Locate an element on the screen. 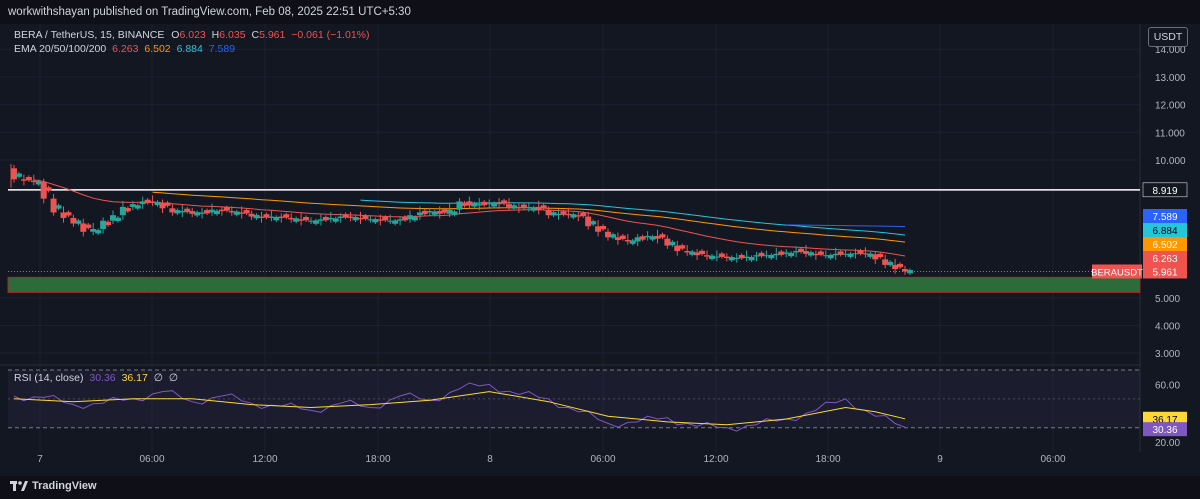 The image size is (1200, 499). rsi-label: RSI (14, close) is located at coordinates (49, 378).